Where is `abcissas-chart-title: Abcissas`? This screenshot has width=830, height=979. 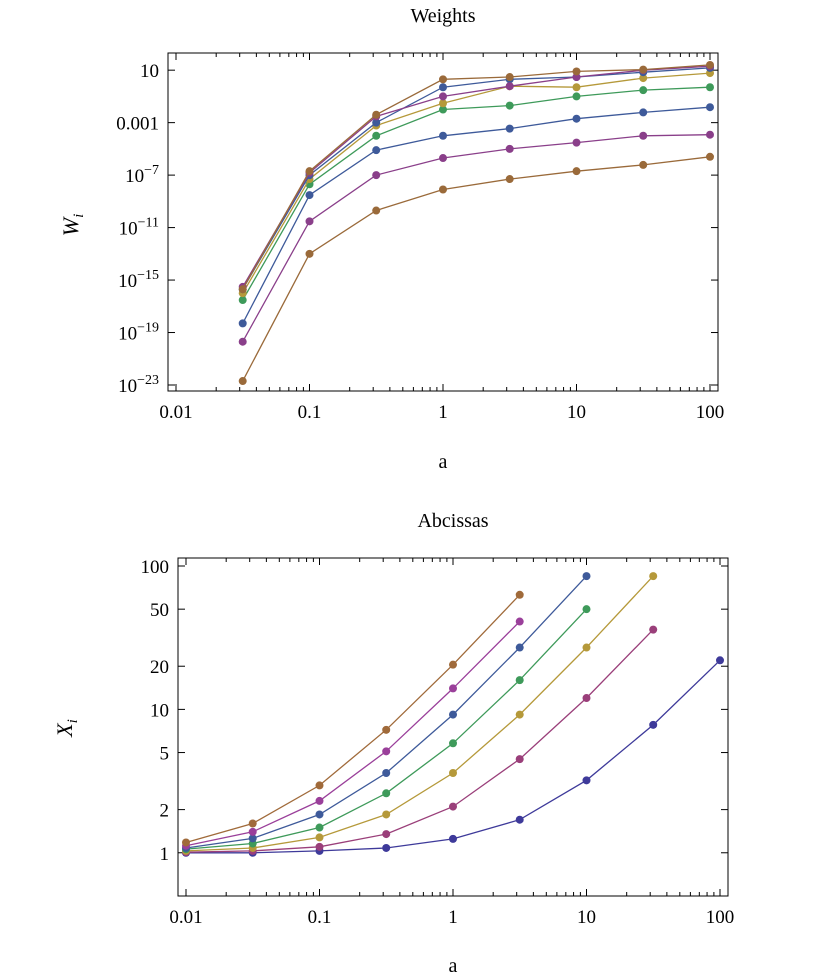
abcissas-chart-title: Abcissas is located at coordinates (452, 521).